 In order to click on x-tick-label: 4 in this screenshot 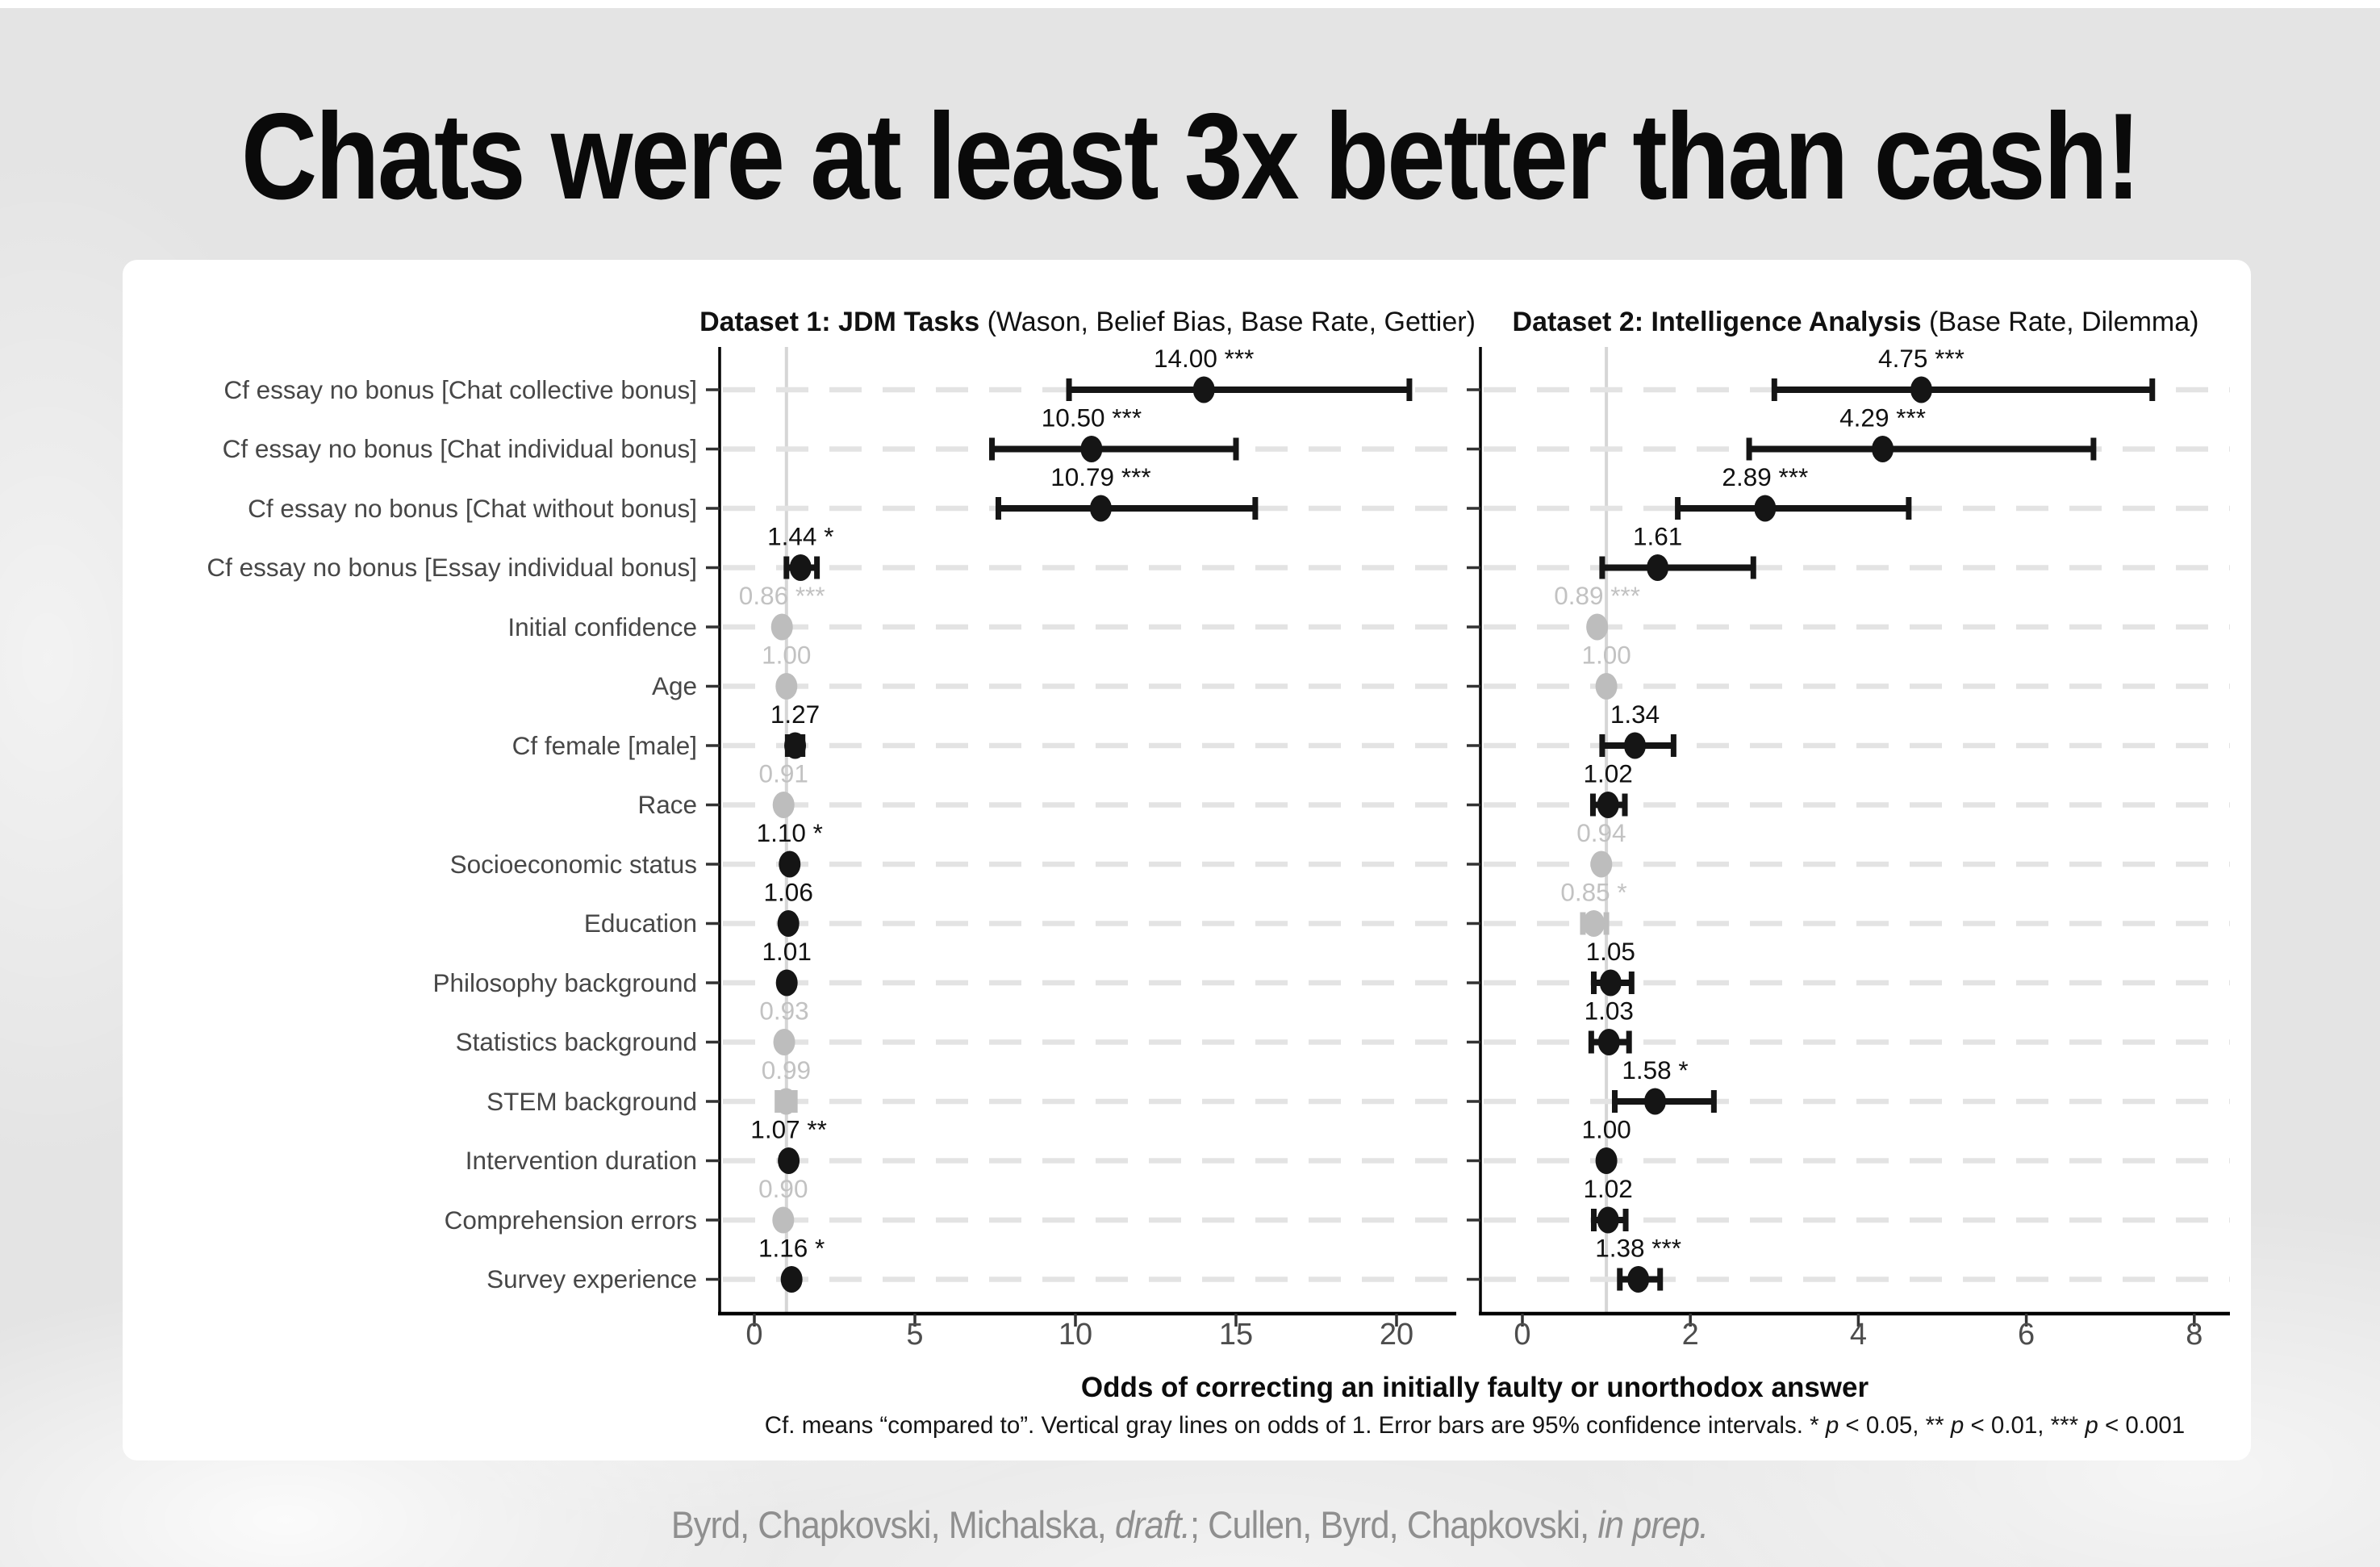, I will do `click(1859, 1335)`.